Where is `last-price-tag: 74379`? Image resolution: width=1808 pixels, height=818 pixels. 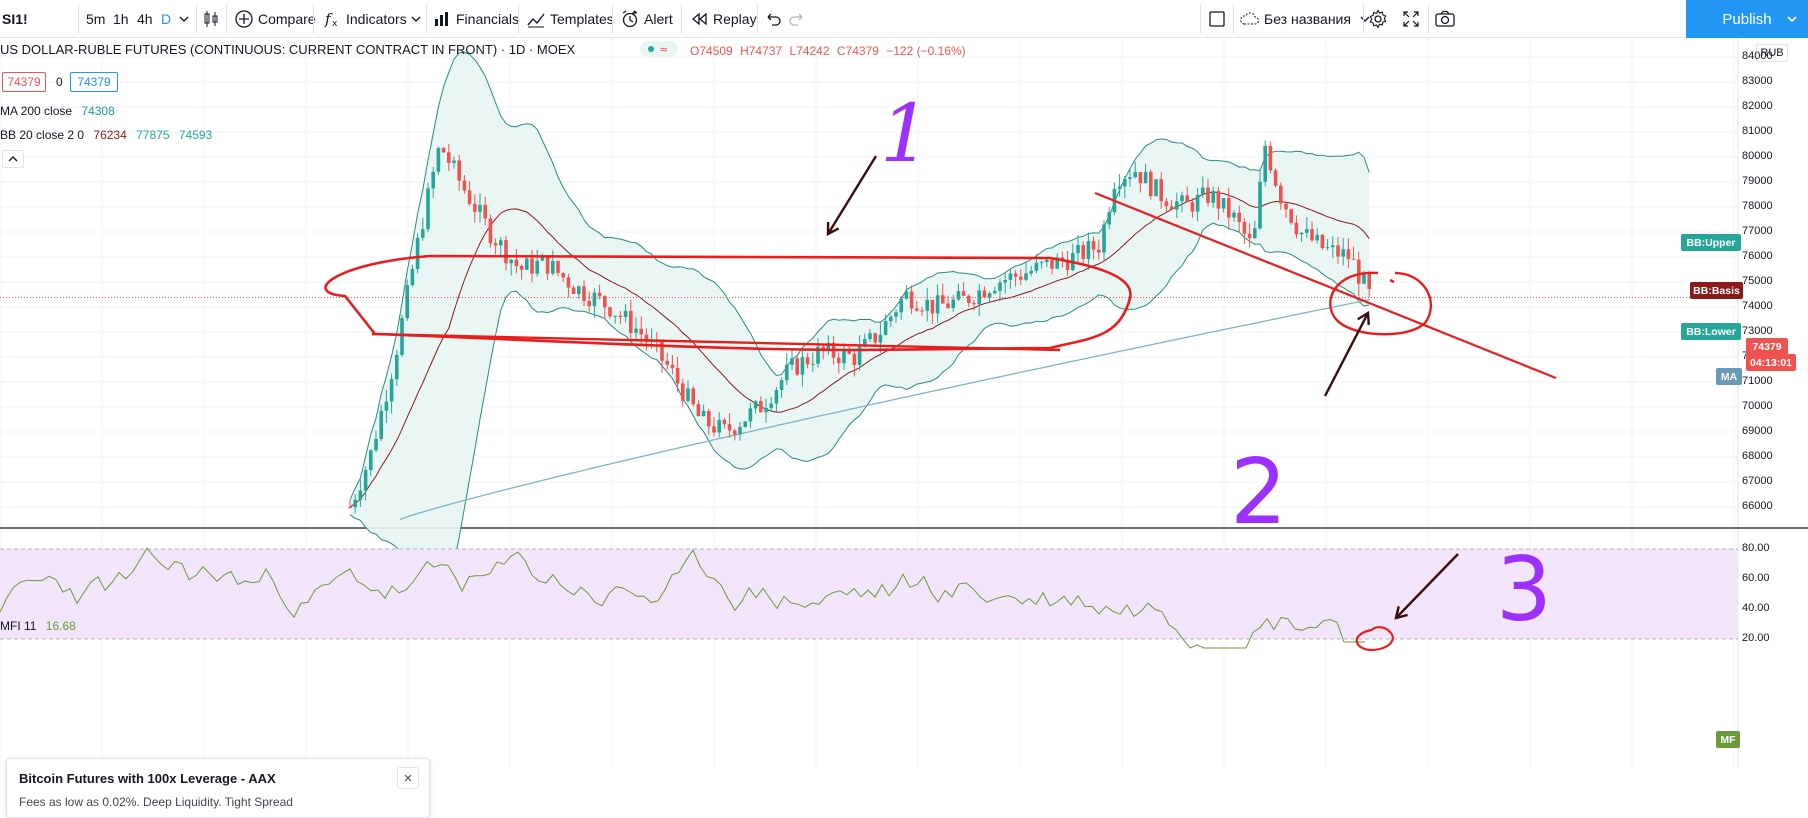 last-price-tag: 74379 is located at coordinates (1767, 346).